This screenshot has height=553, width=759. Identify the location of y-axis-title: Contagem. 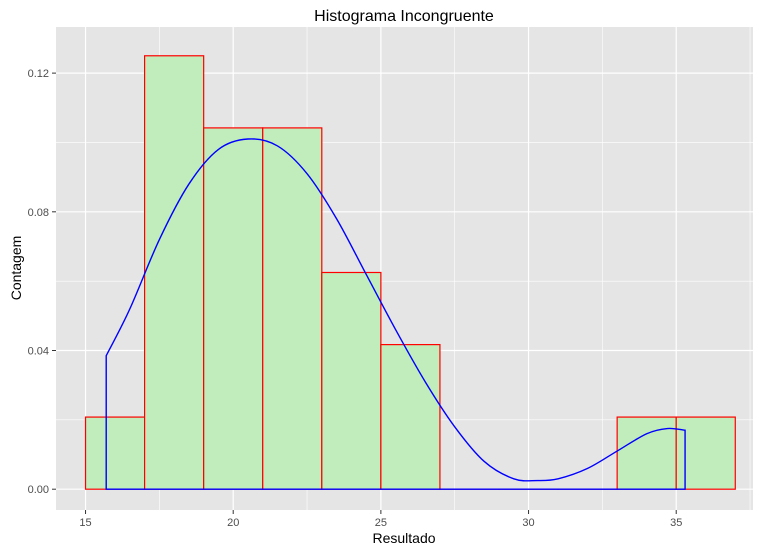
(16, 268).